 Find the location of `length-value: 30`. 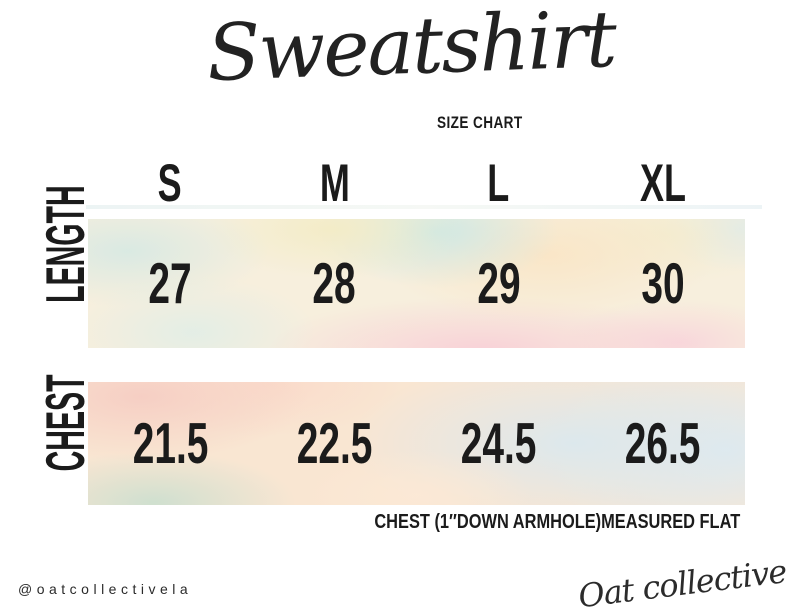

length-value: 30 is located at coordinates (663, 283).